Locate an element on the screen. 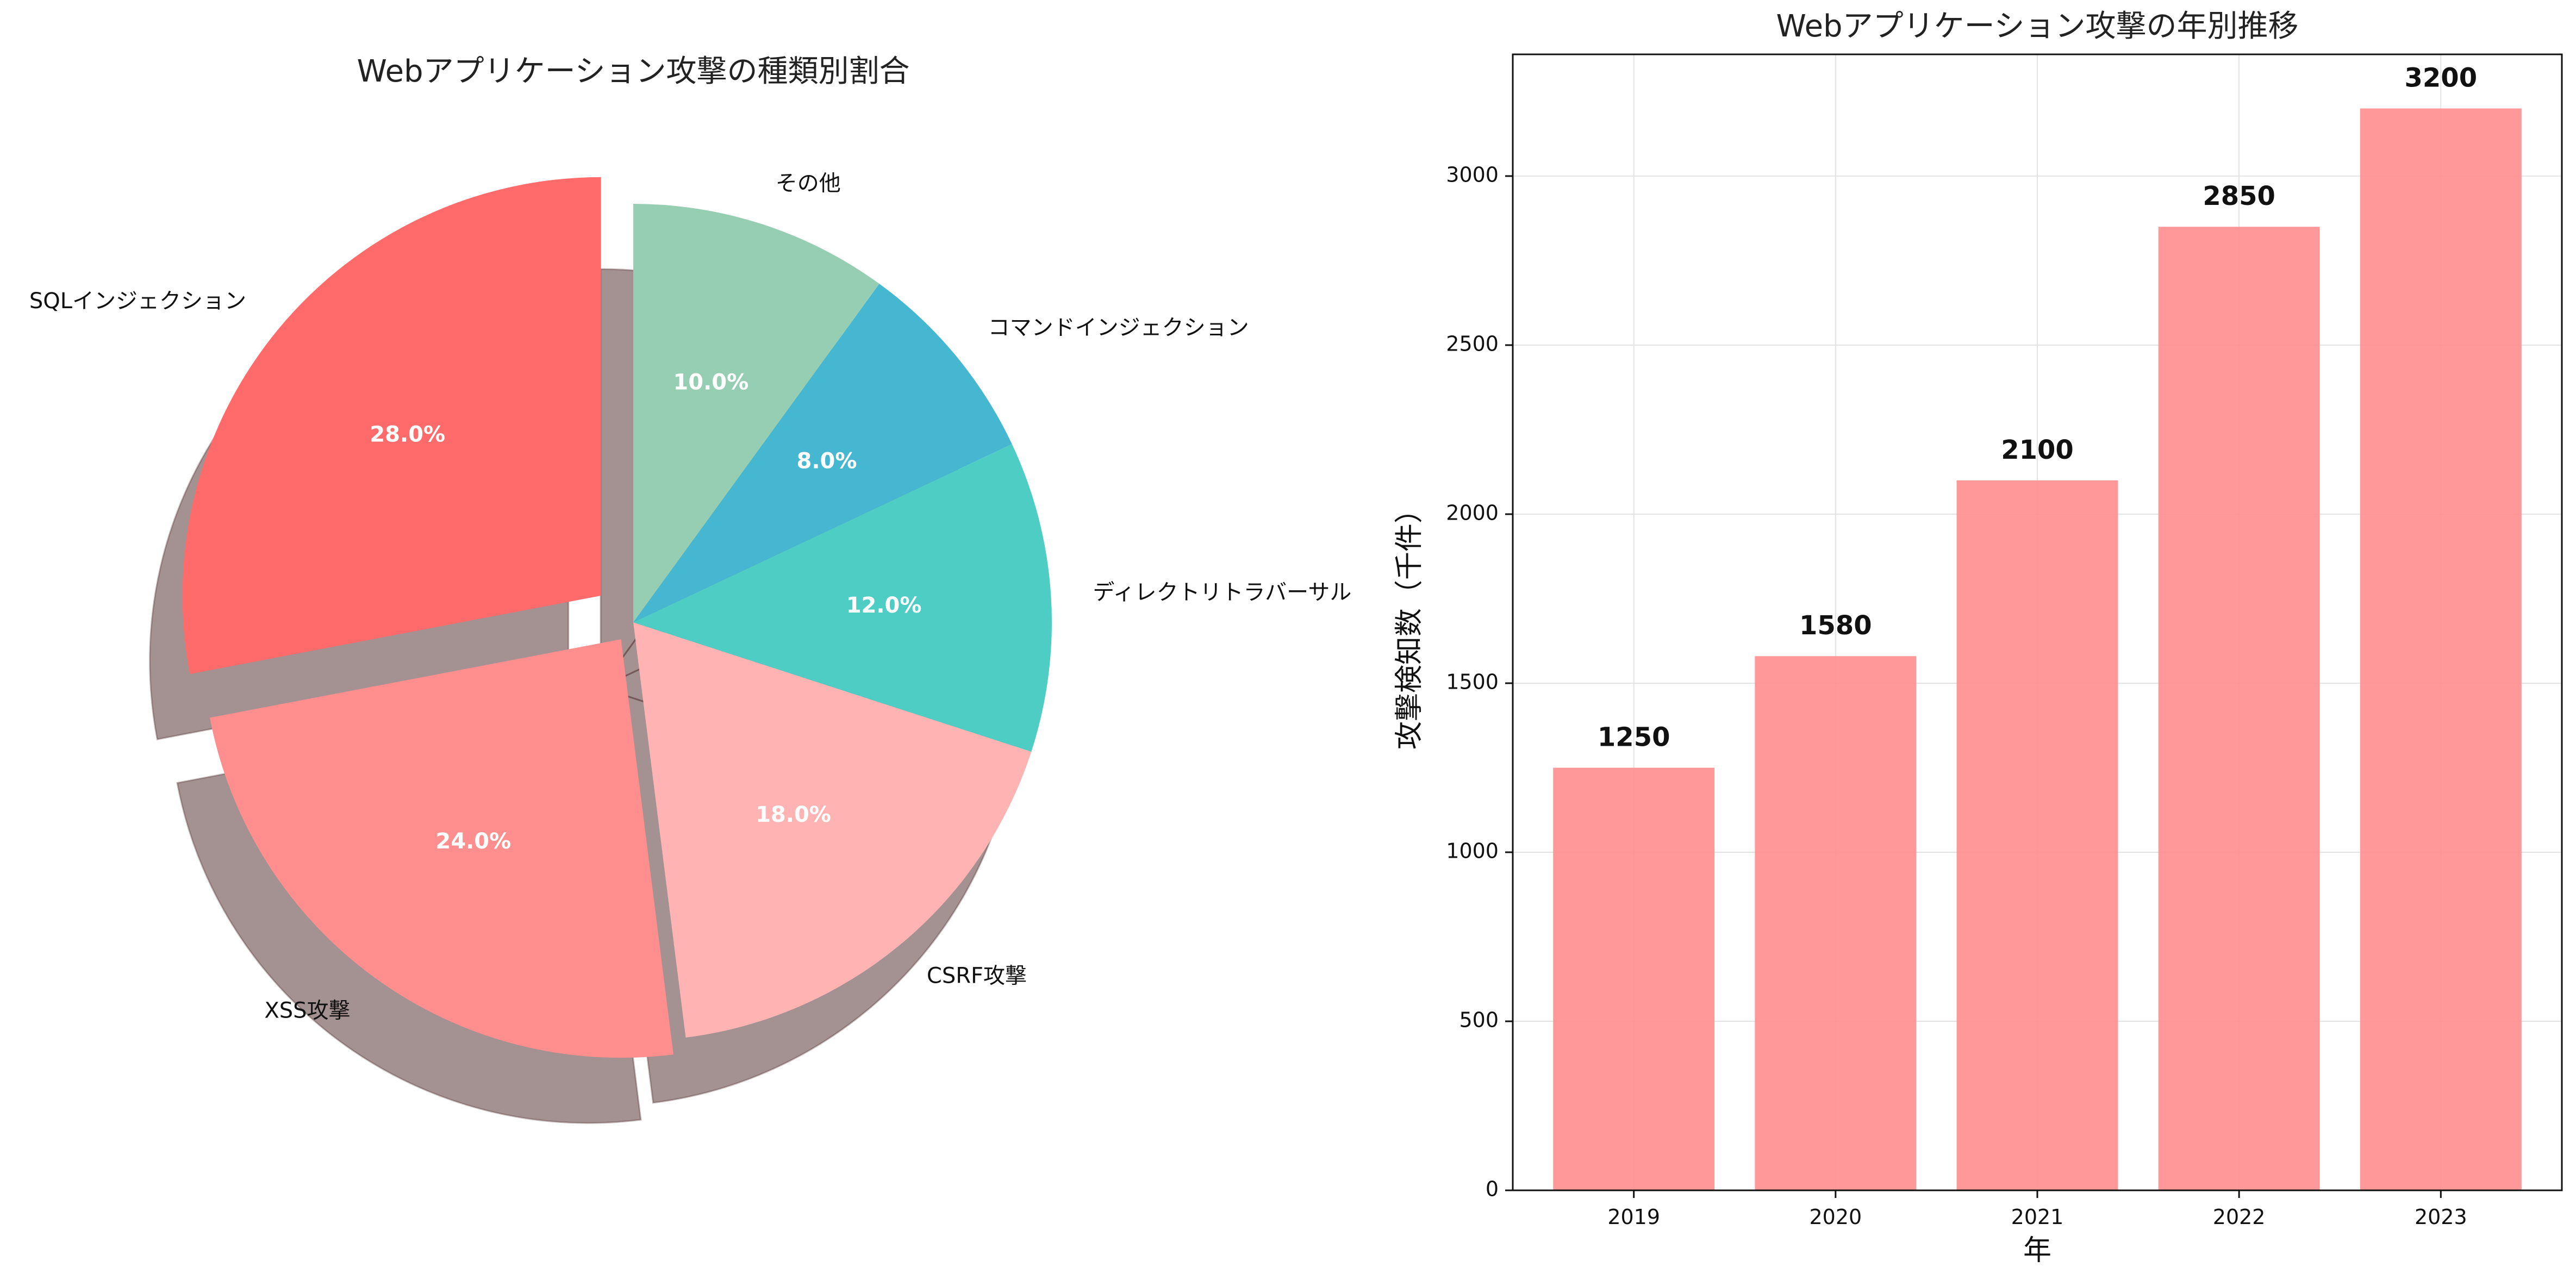 This screenshot has width=2576, height=1286. y-tick-label: 2500 is located at coordinates (1473, 343).